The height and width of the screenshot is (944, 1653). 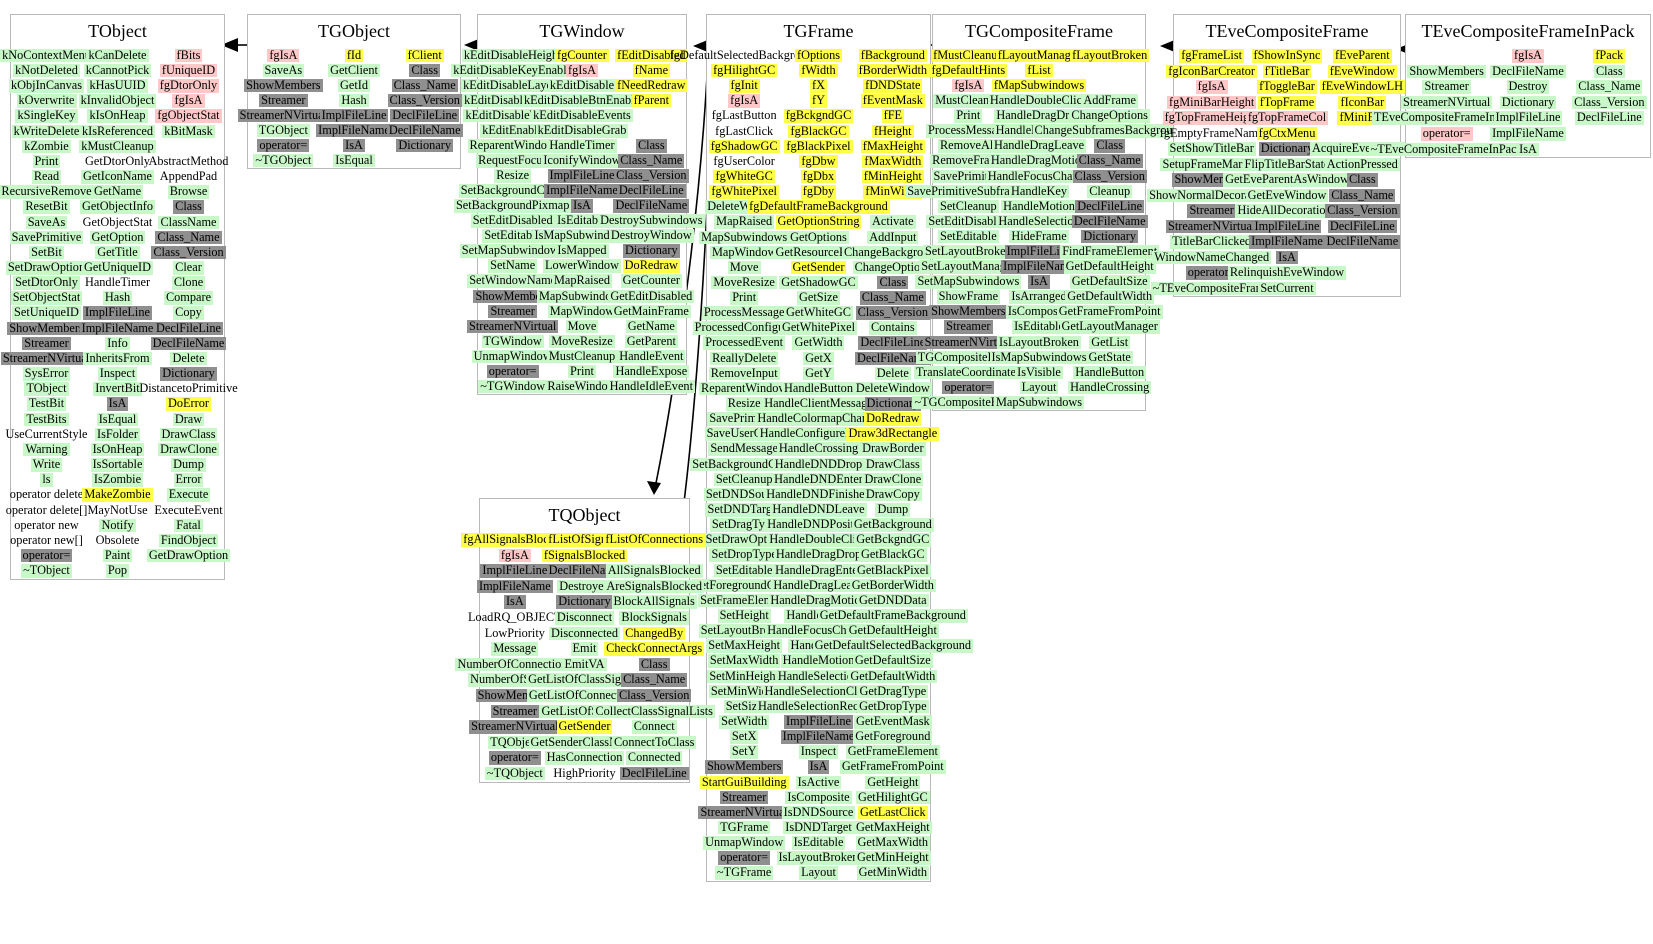 I want to click on member-TGObject-IsA: IsA, so click(x=354, y=145).